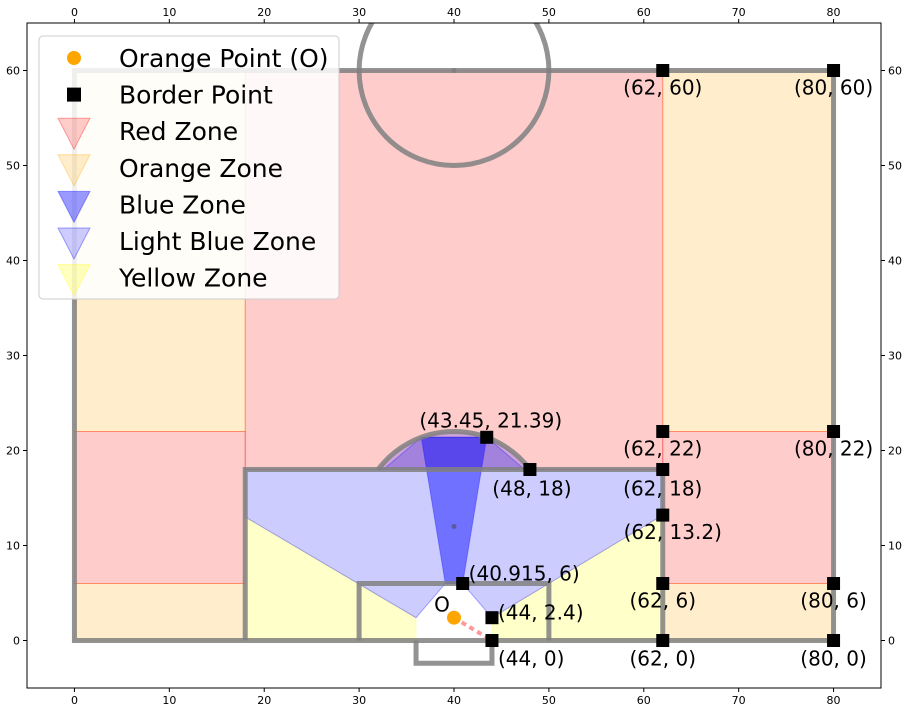 This screenshot has width=907, height=712. I want to click on penalty-arc, so click(454, 450).